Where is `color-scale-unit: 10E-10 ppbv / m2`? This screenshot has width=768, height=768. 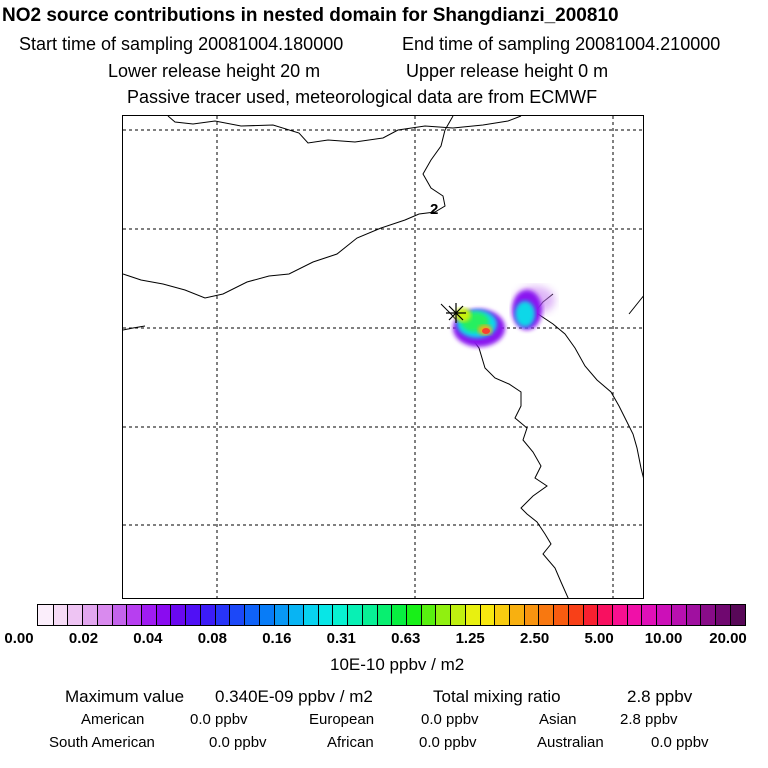 color-scale-unit: 10E-10 ppbv / m2 is located at coordinates (397, 664).